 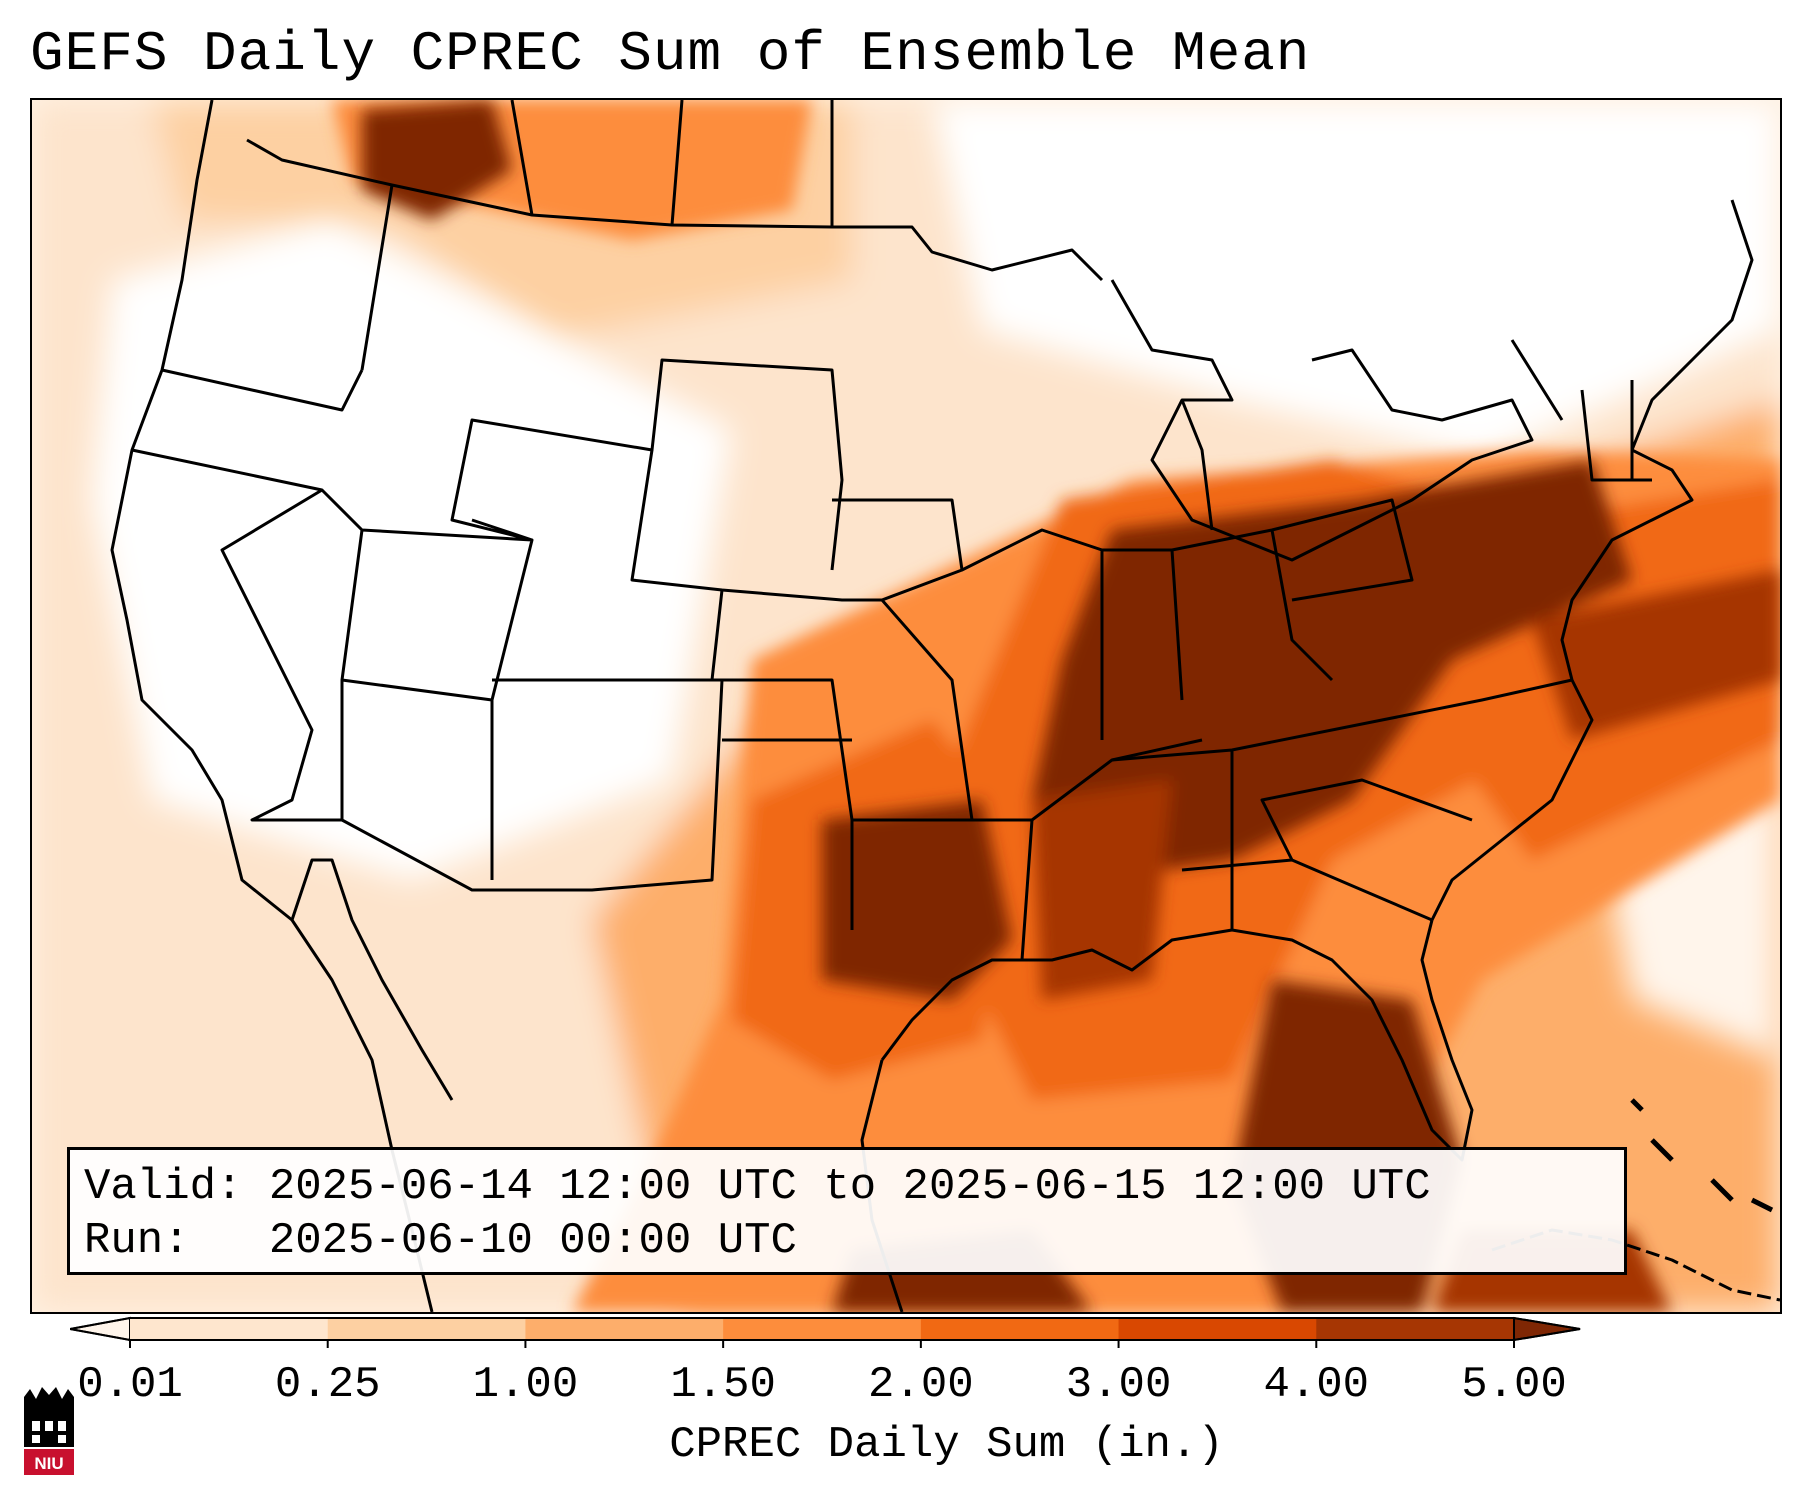 I want to click on colorbar, so click(x=825, y=1332).